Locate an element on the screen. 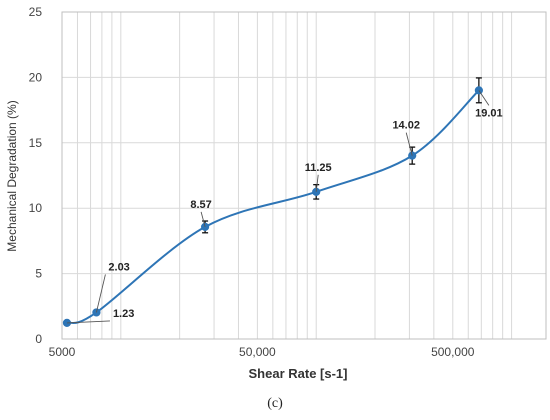  y-tick-labels: 0 5 10 15 20 25 is located at coordinates (36, 175).